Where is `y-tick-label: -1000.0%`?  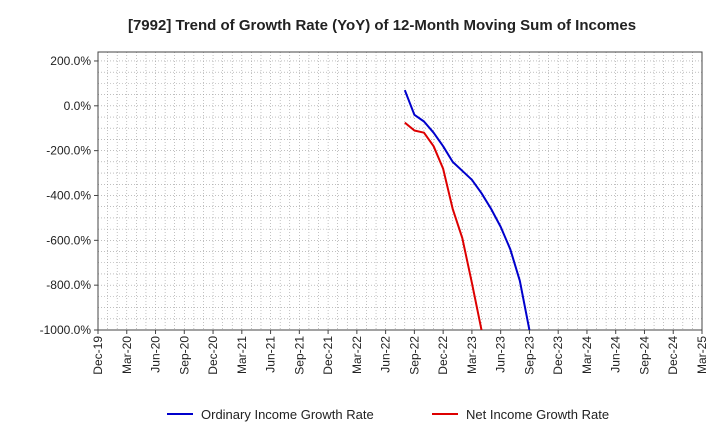 y-tick-label: -1000.0% is located at coordinates (66, 330).